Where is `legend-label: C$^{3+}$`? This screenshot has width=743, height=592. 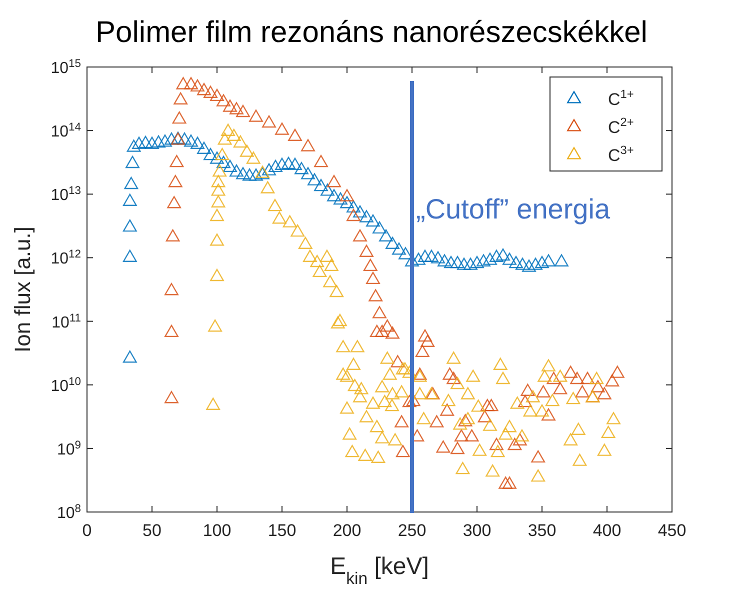 legend-label: C$^{3+}$ is located at coordinates (621, 154).